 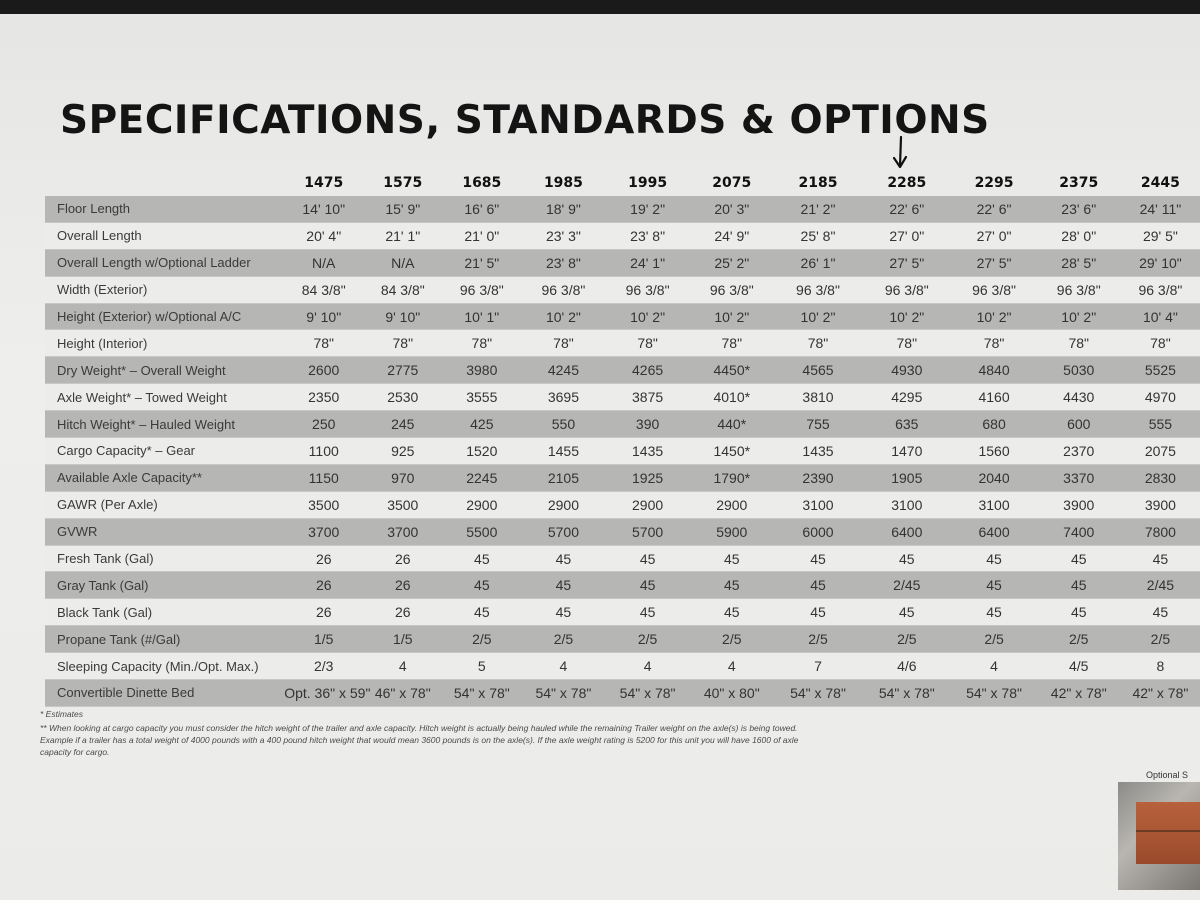 I want to click on spec-cell: 1470, so click(x=907, y=451).